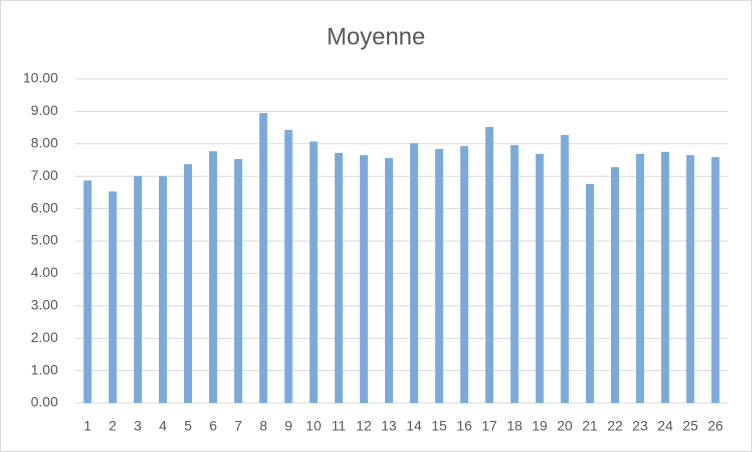  What do you see at coordinates (138, 426) in the screenshot?
I see `x-tick-label: 3` at bounding box center [138, 426].